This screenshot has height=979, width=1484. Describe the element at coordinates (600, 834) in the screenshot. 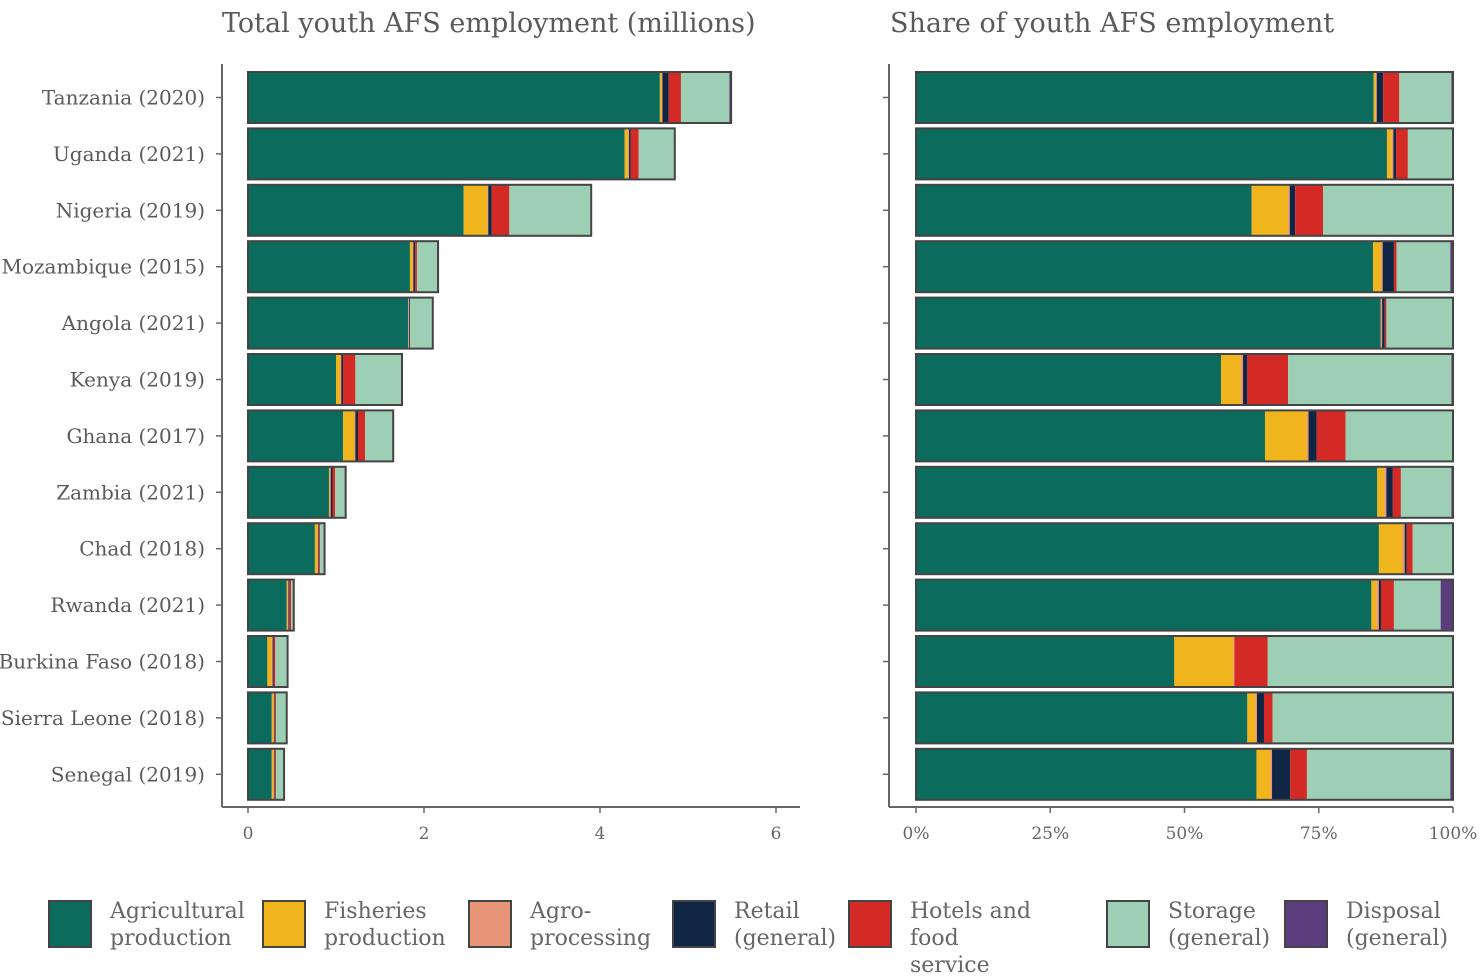

I see `left-x-tick-label: 4` at that location.